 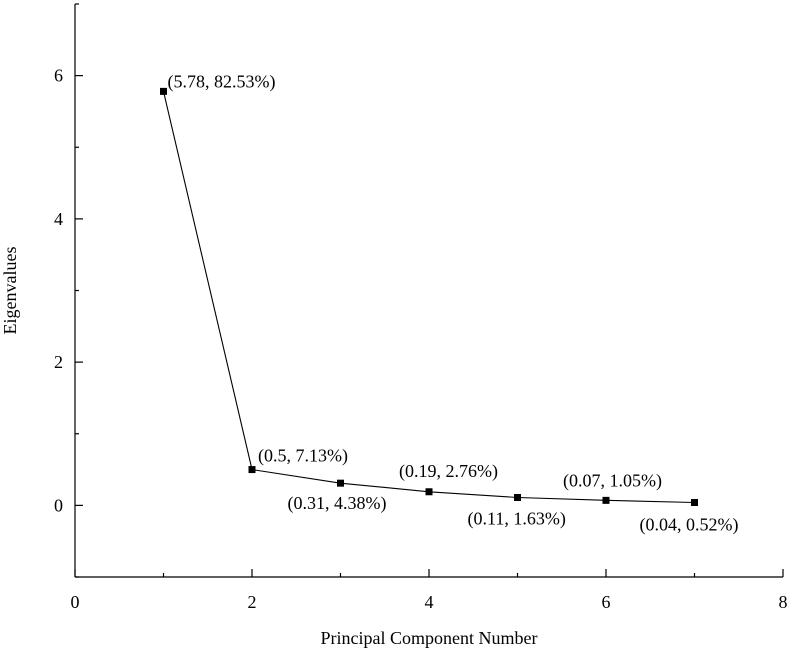 I want to click on y-tick-label: 0, so click(x=58, y=505).